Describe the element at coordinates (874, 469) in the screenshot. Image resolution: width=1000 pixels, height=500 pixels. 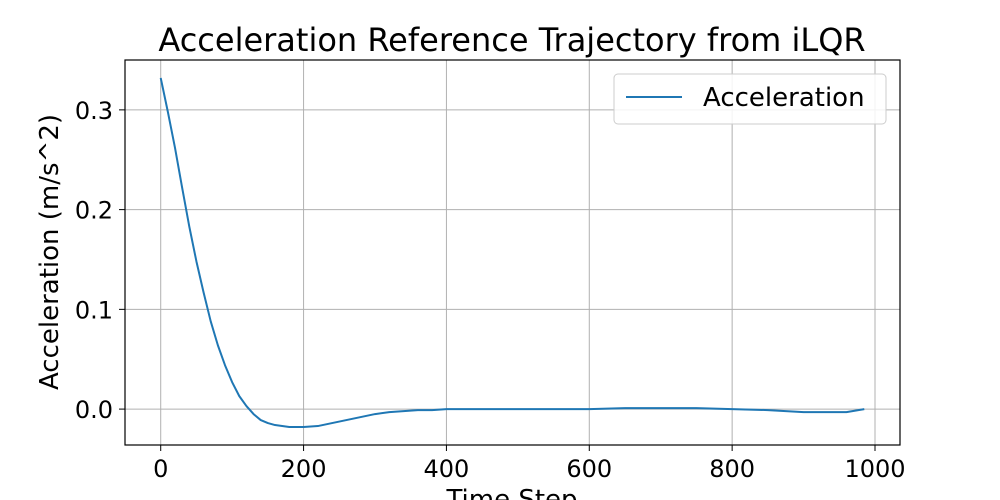
I see `x-tick-label: 1000` at that location.